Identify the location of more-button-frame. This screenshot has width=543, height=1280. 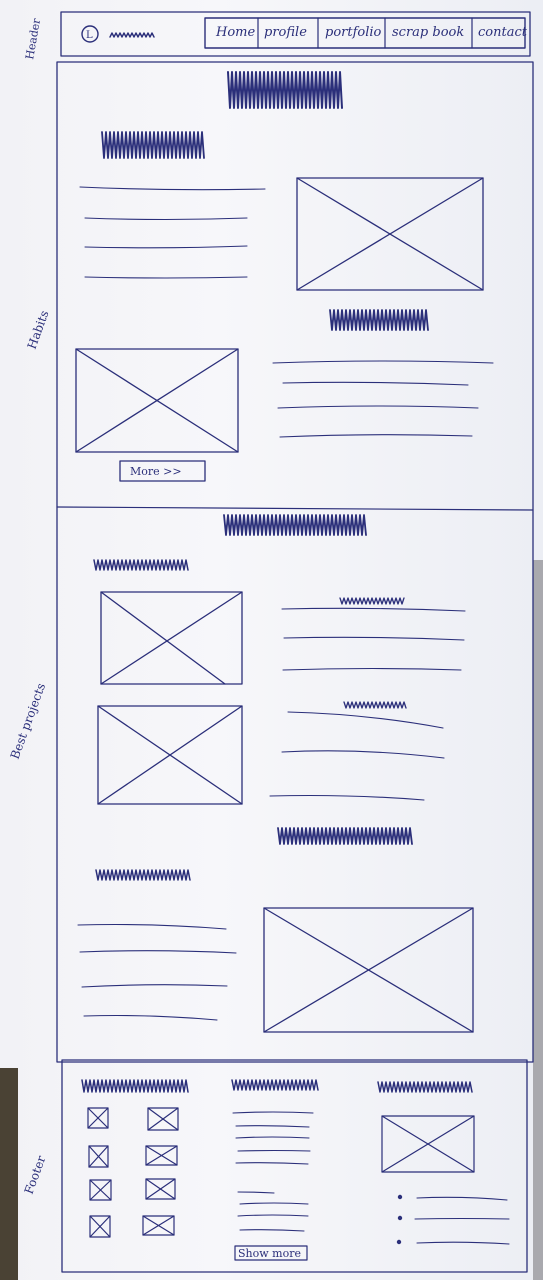
(162, 471).